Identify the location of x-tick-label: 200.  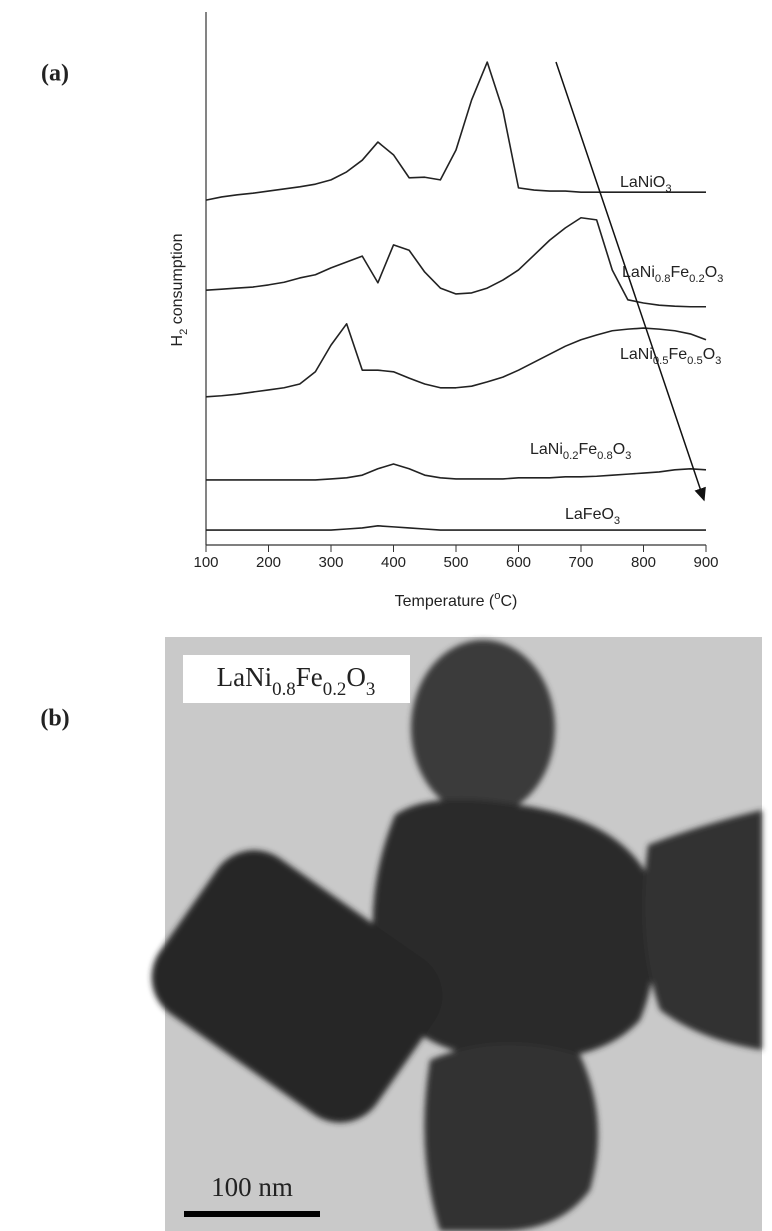
(268, 562).